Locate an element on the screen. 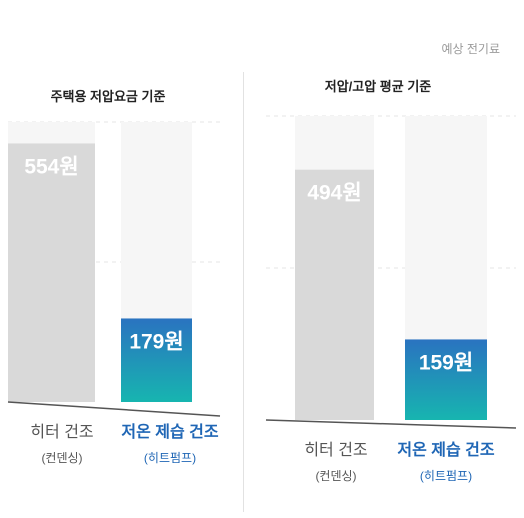  bar-value-label: 494원 is located at coordinates (334, 193).